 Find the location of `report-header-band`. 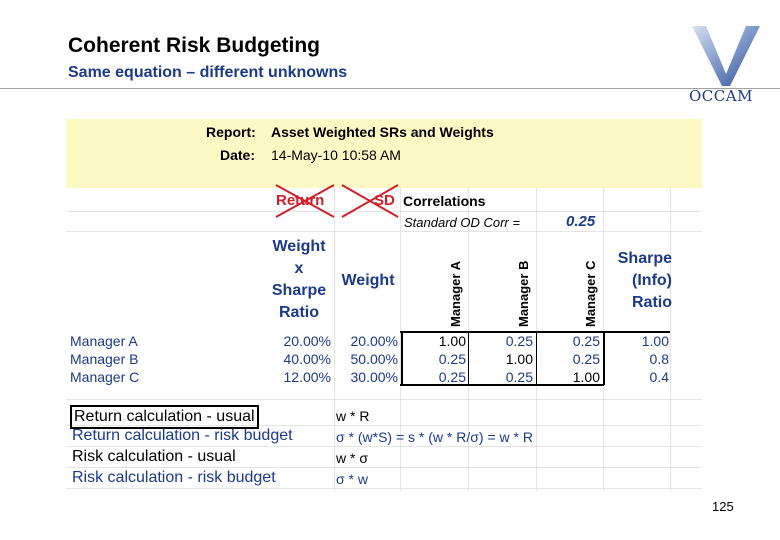

report-header-band is located at coordinates (384, 153).